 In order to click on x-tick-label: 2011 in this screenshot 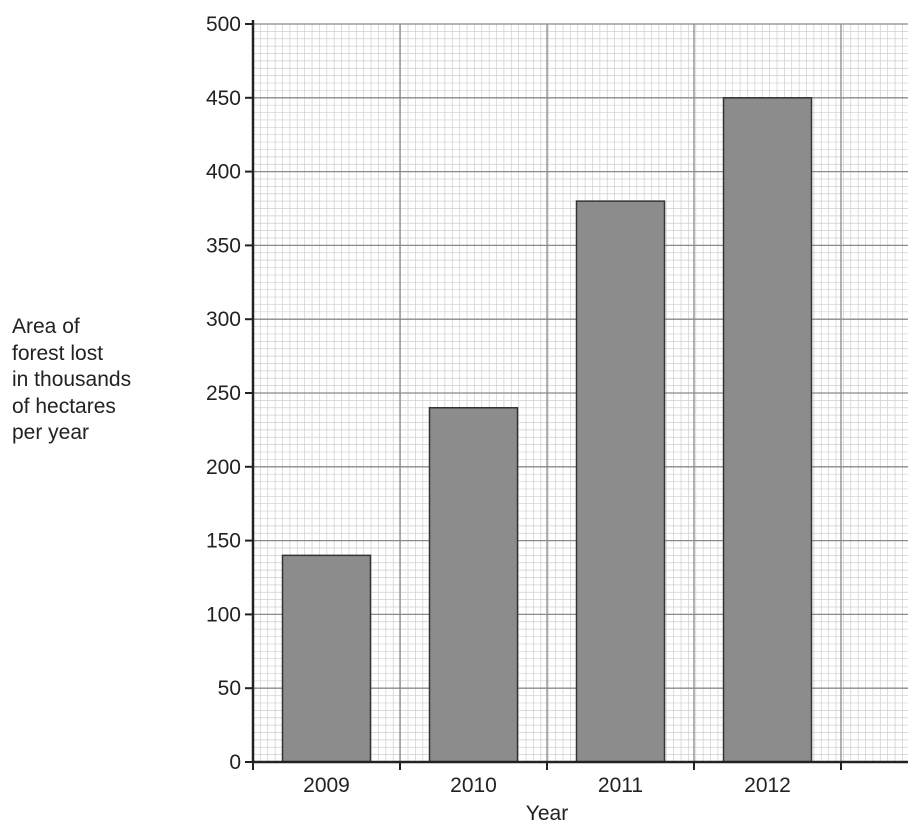, I will do `click(620, 785)`.